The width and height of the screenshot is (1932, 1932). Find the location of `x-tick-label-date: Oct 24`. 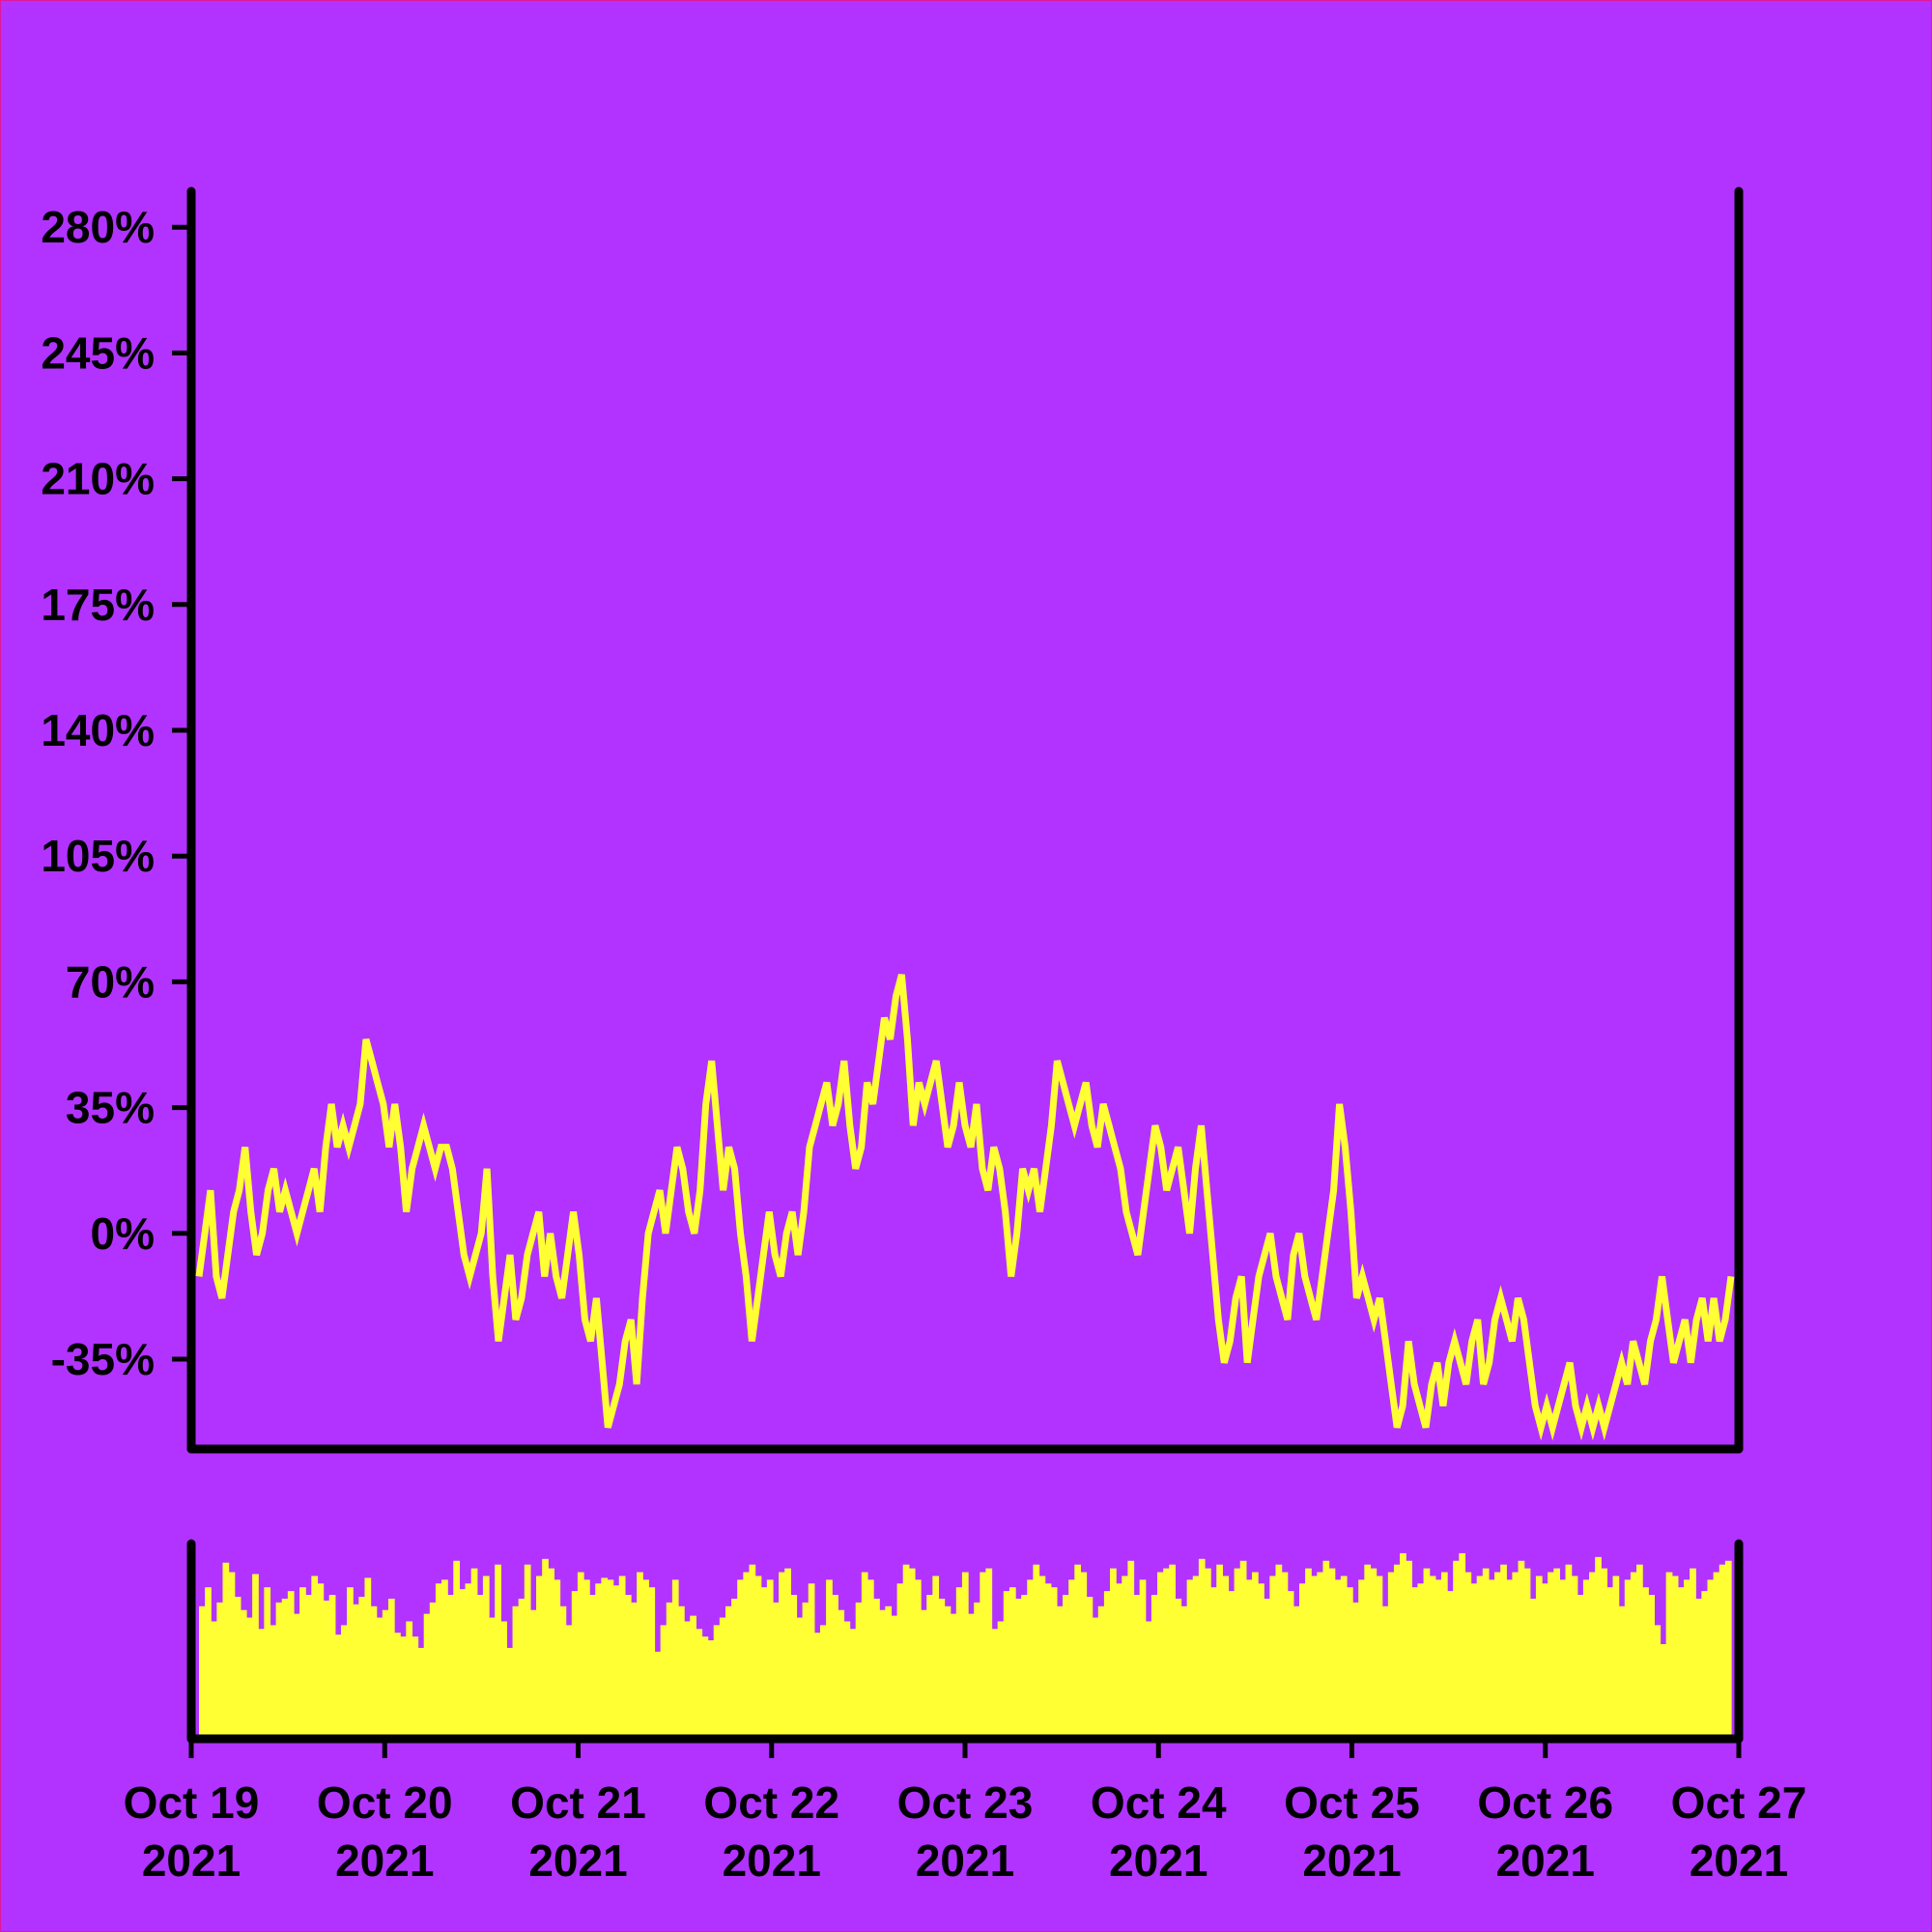

x-tick-label-date: Oct 24 is located at coordinates (1159, 1802).